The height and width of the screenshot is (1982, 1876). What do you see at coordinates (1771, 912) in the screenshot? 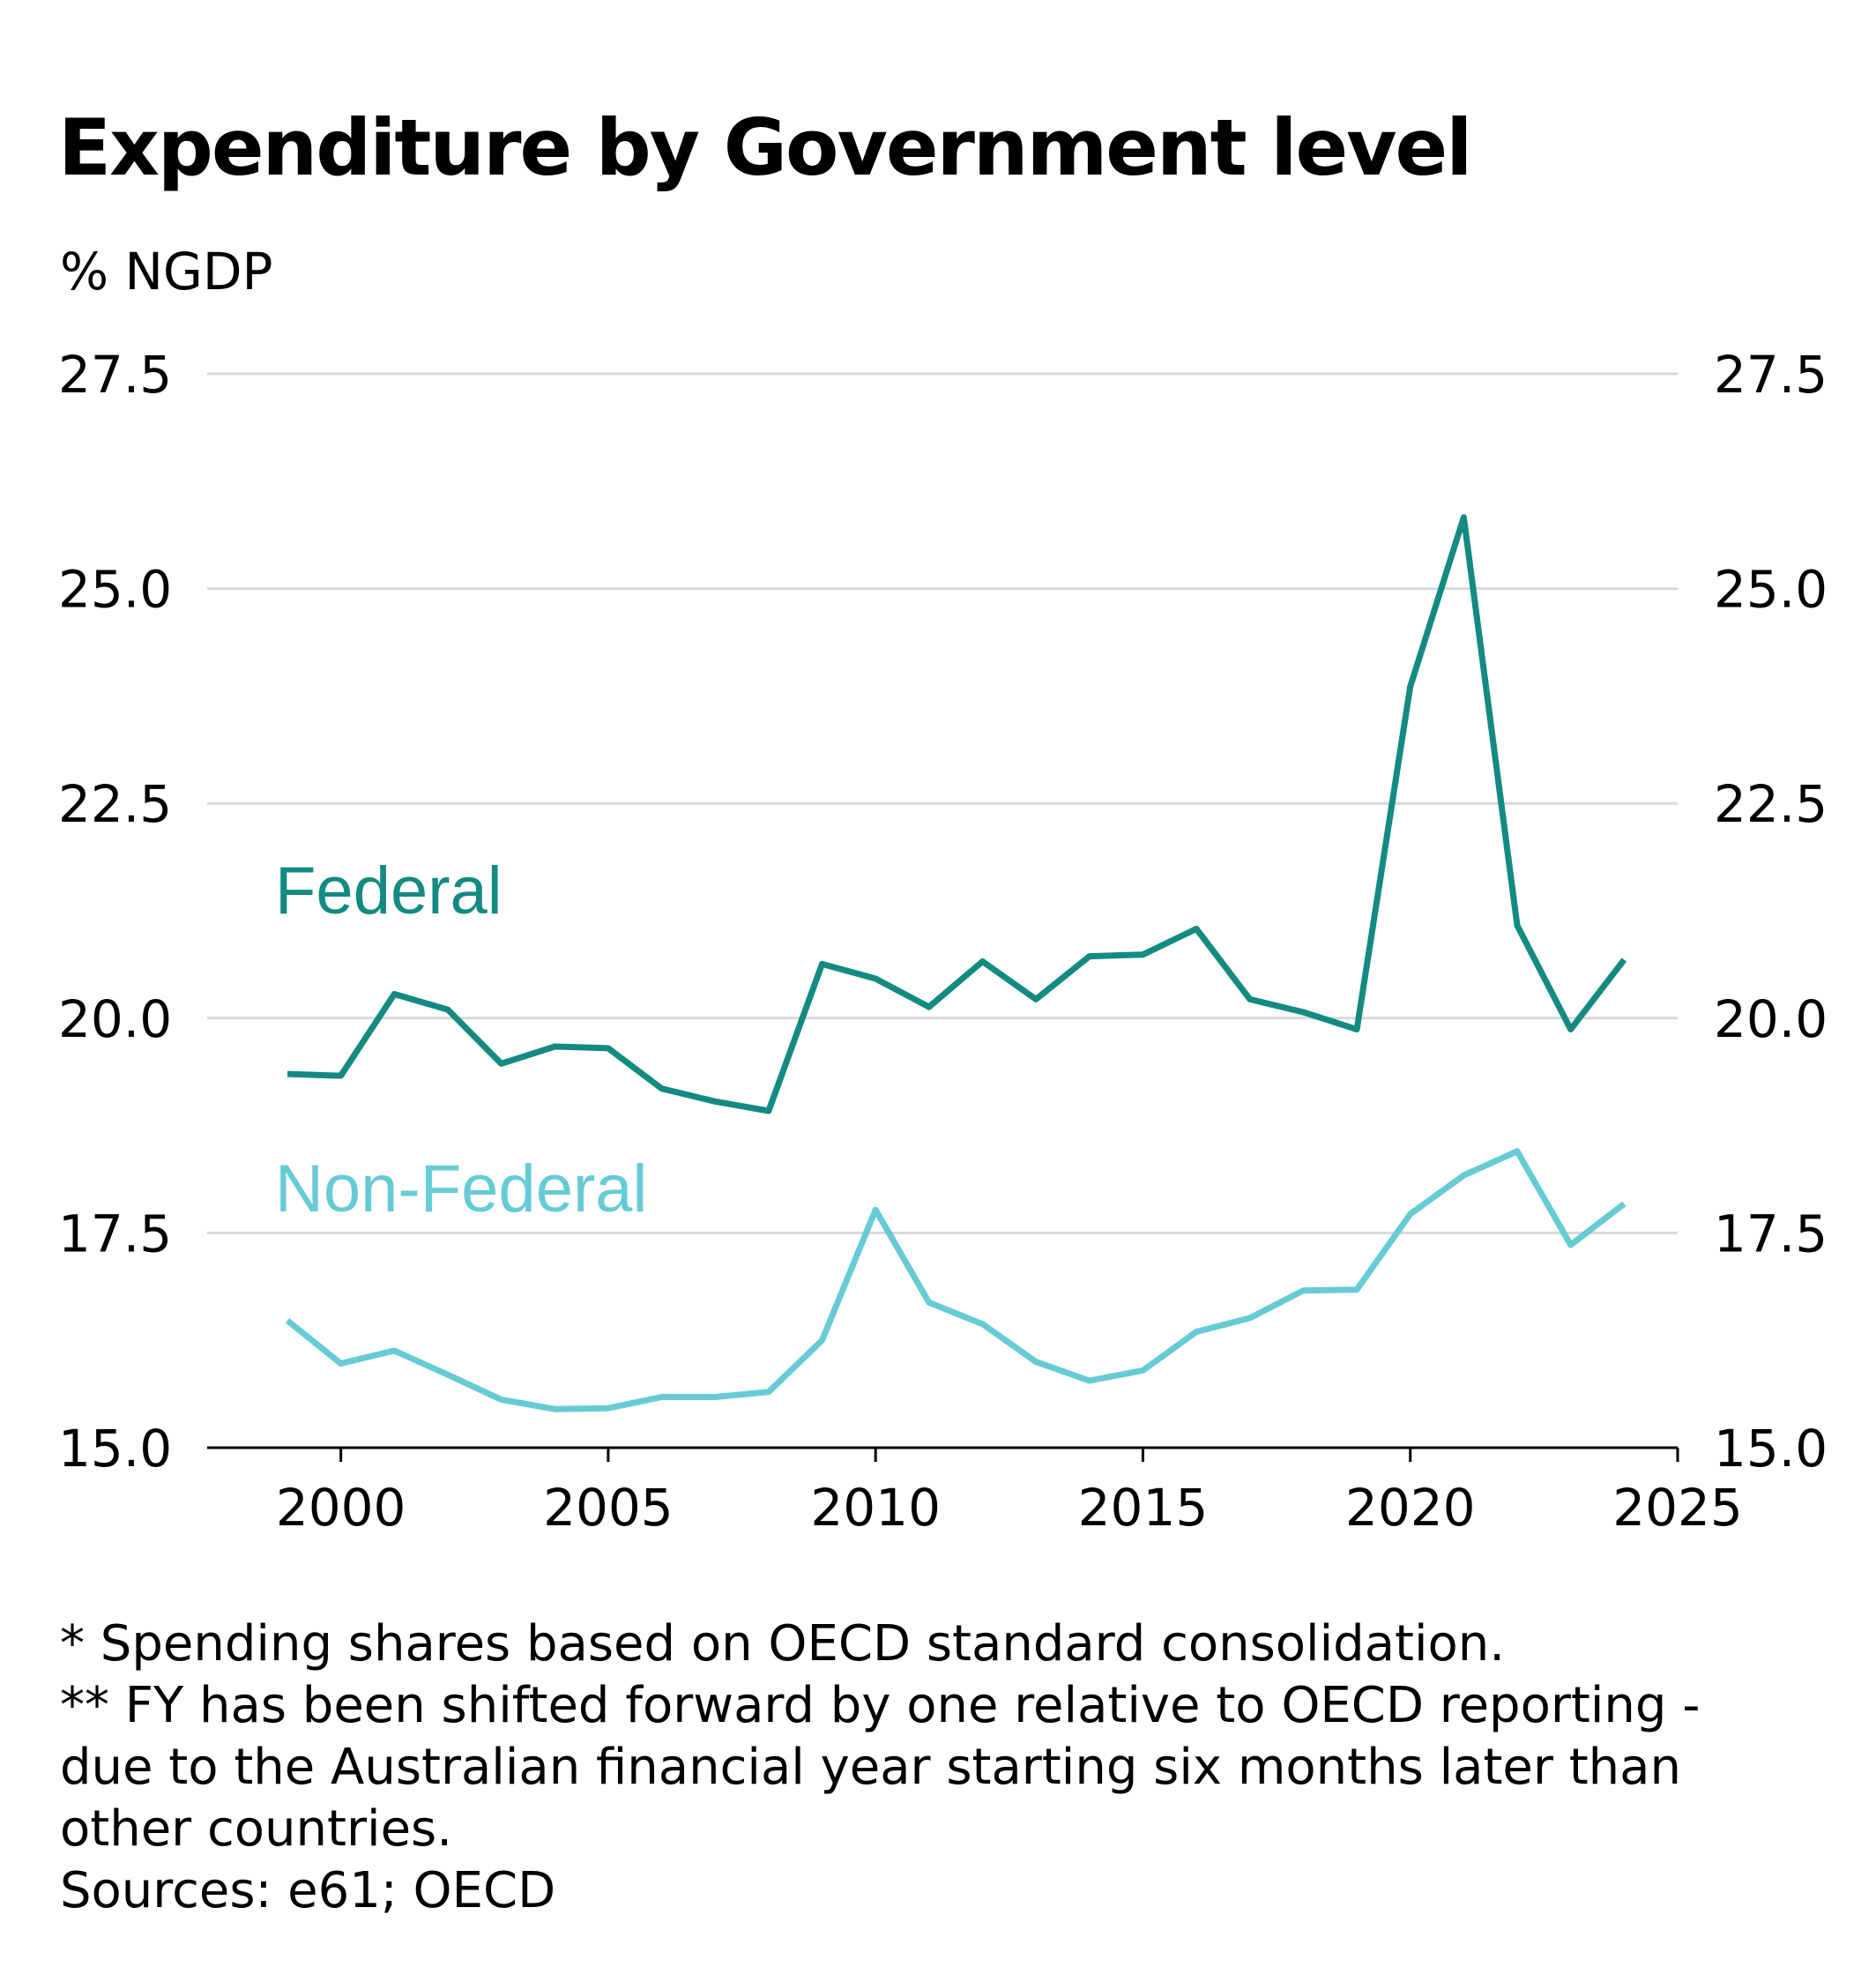
I see `y-axis-right-labels: 15.0 17.5 20.0 22.5 25.0 27.5` at bounding box center [1771, 912].